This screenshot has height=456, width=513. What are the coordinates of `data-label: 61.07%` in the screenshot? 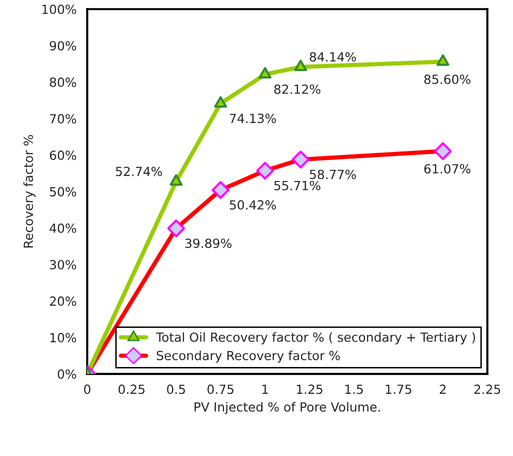 It's located at (447, 169).